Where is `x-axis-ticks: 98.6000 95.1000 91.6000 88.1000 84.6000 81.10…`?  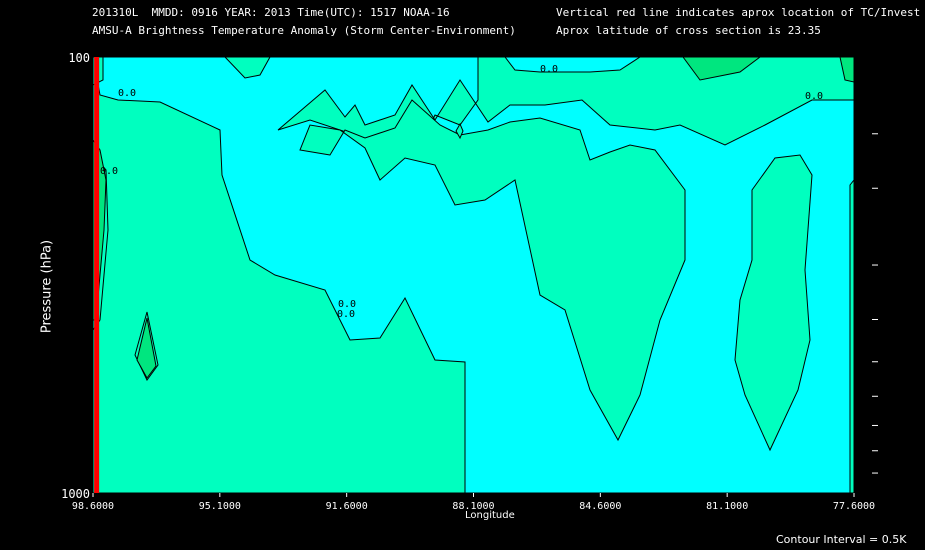 x-axis-ticks: 98.6000 95.1000 91.6000 88.1000 84.6000 81.10… is located at coordinates (473, 502).